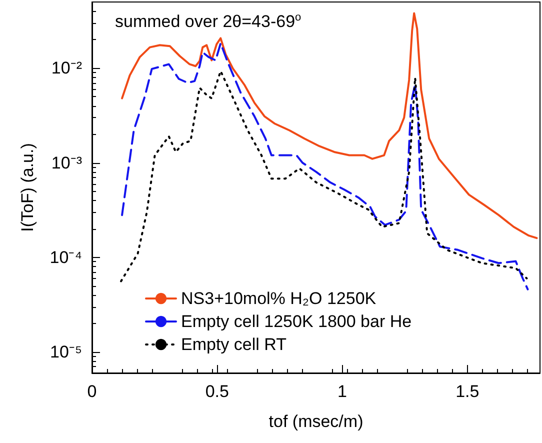 The width and height of the screenshot is (542, 443). Describe the element at coordinates (66, 352) in the screenshot. I see `y-tick-label: 10⁻⁵` at that location.